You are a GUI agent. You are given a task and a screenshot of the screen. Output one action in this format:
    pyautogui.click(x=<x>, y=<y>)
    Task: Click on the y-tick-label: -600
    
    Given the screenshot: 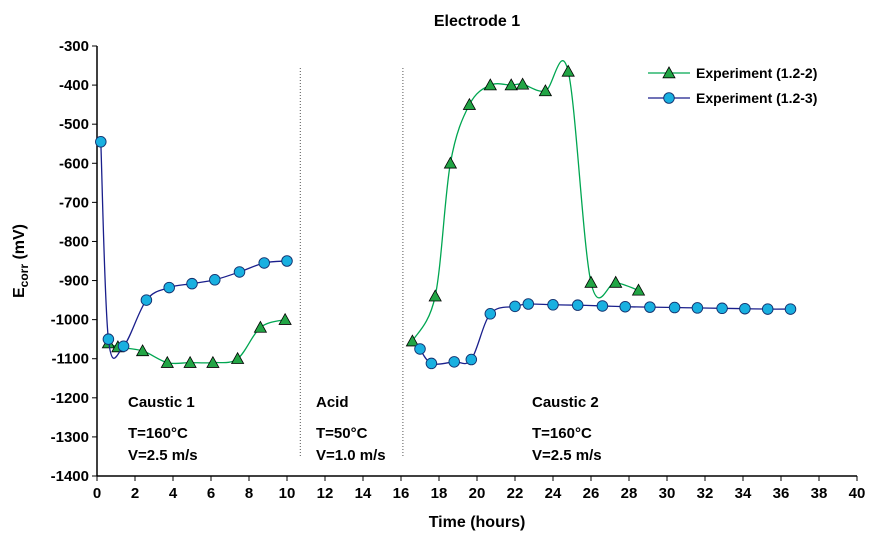 What is the action you would take?
    pyautogui.click(x=74, y=163)
    